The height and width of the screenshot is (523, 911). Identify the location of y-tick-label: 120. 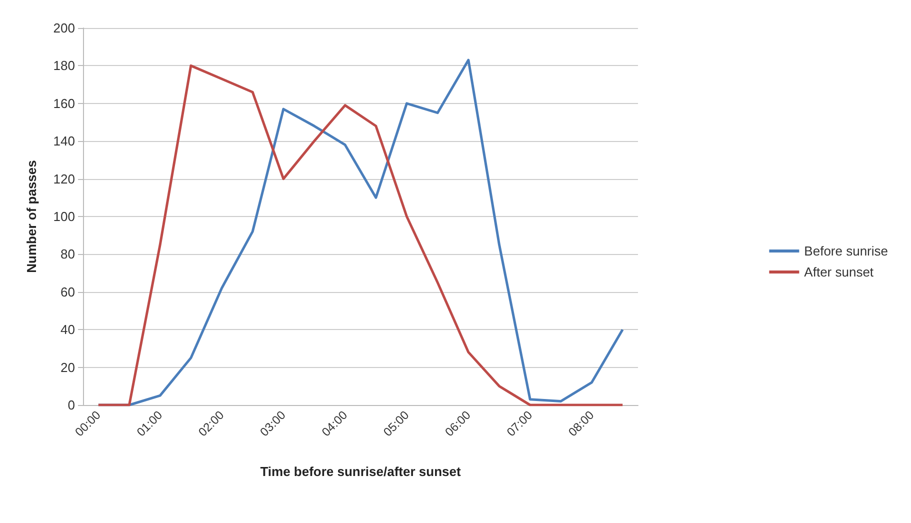
(64, 178).